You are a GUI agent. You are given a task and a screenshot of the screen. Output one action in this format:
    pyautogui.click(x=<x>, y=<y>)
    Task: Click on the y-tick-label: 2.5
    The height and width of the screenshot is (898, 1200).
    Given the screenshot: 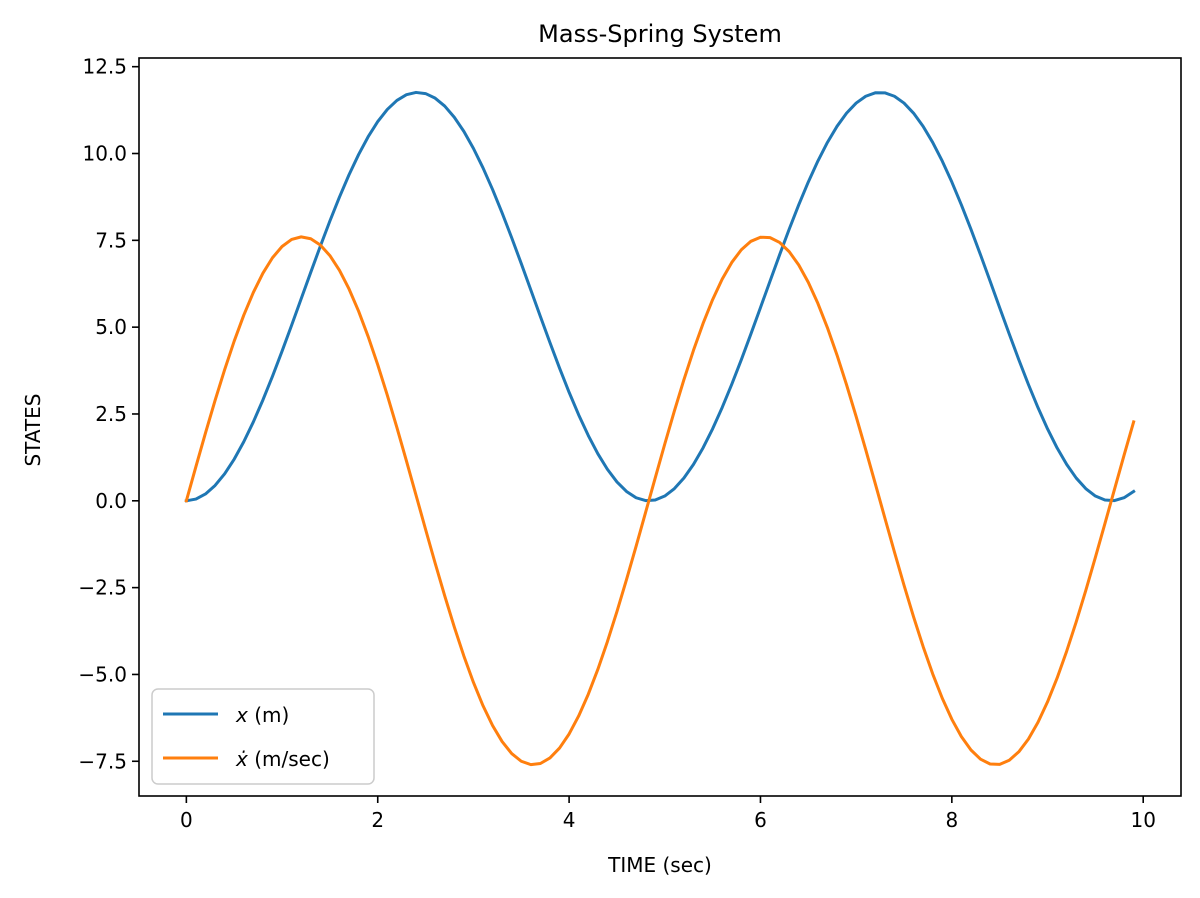 What is the action you would take?
    pyautogui.click(x=111, y=414)
    